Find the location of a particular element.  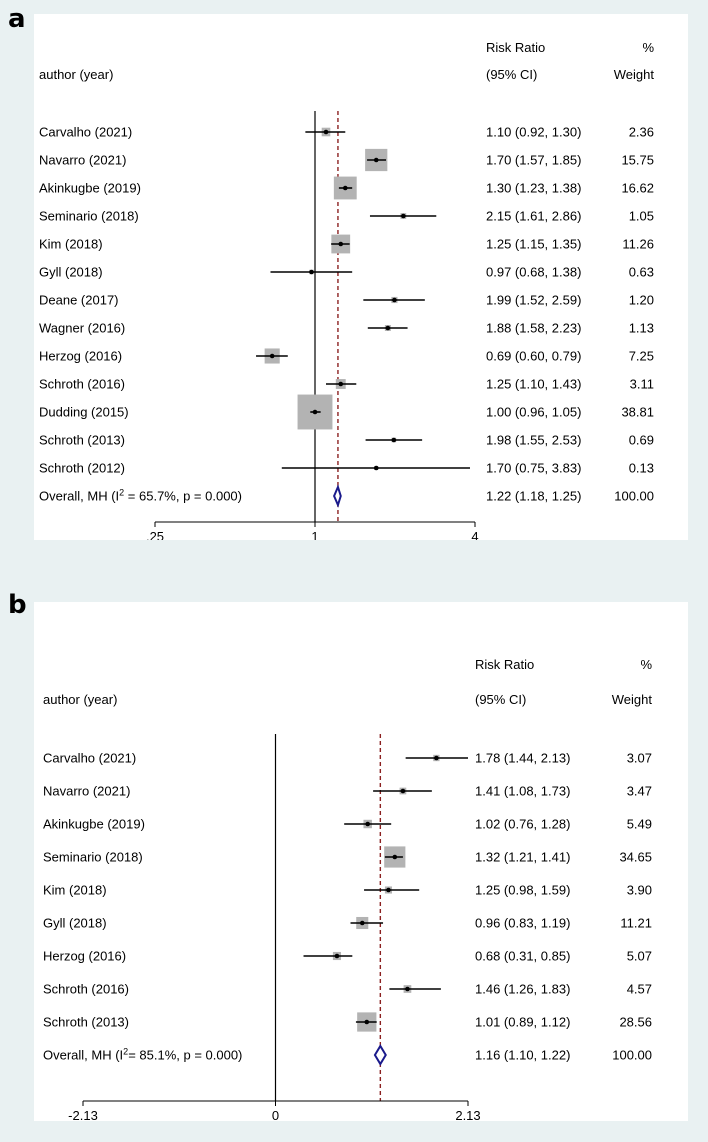

study-label: Deane (2017) is located at coordinates (79, 300).